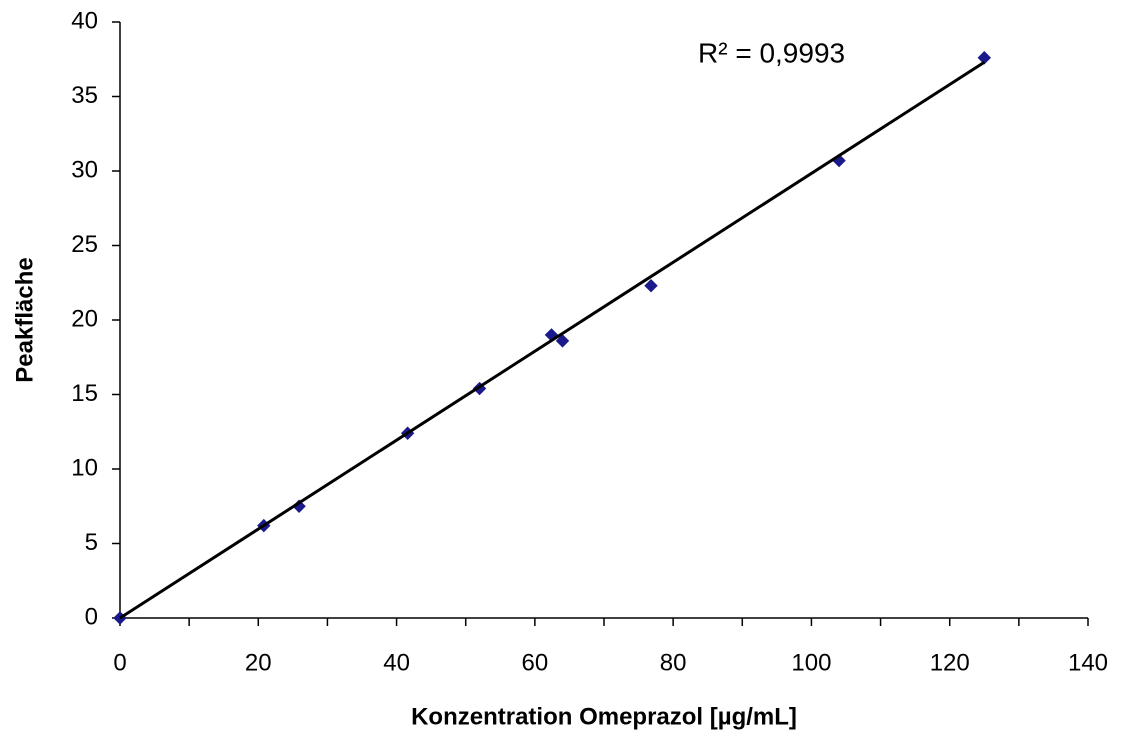 The image size is (1123, 738). I want to click on x-tick-label: 120, so click(950, 662).